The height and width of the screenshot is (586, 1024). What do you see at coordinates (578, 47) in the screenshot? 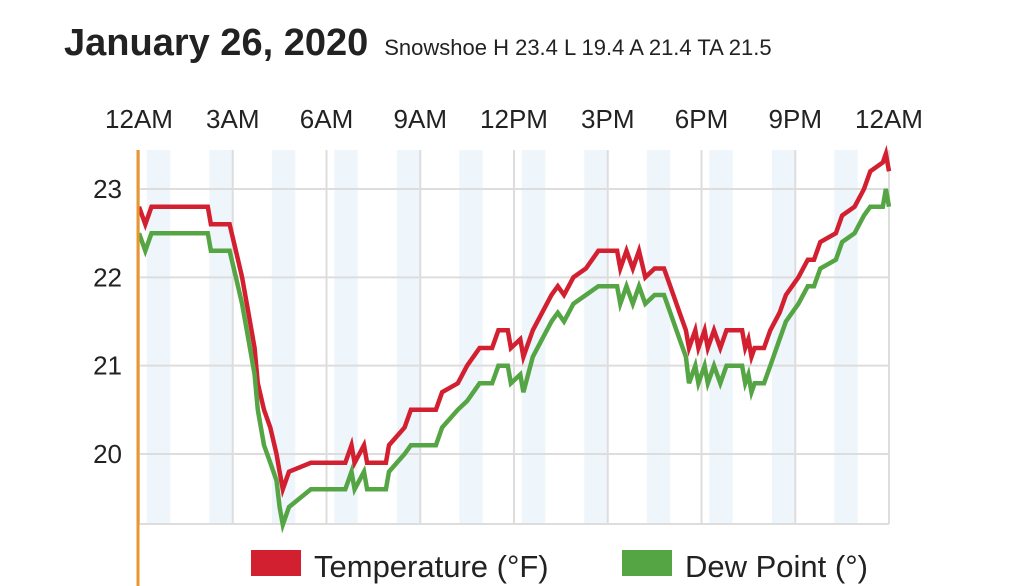
I see `station-summary: Snowshoe H 23.4 L 19.4 A 21.4 TA 21.5` at bounding box center [578, 47].